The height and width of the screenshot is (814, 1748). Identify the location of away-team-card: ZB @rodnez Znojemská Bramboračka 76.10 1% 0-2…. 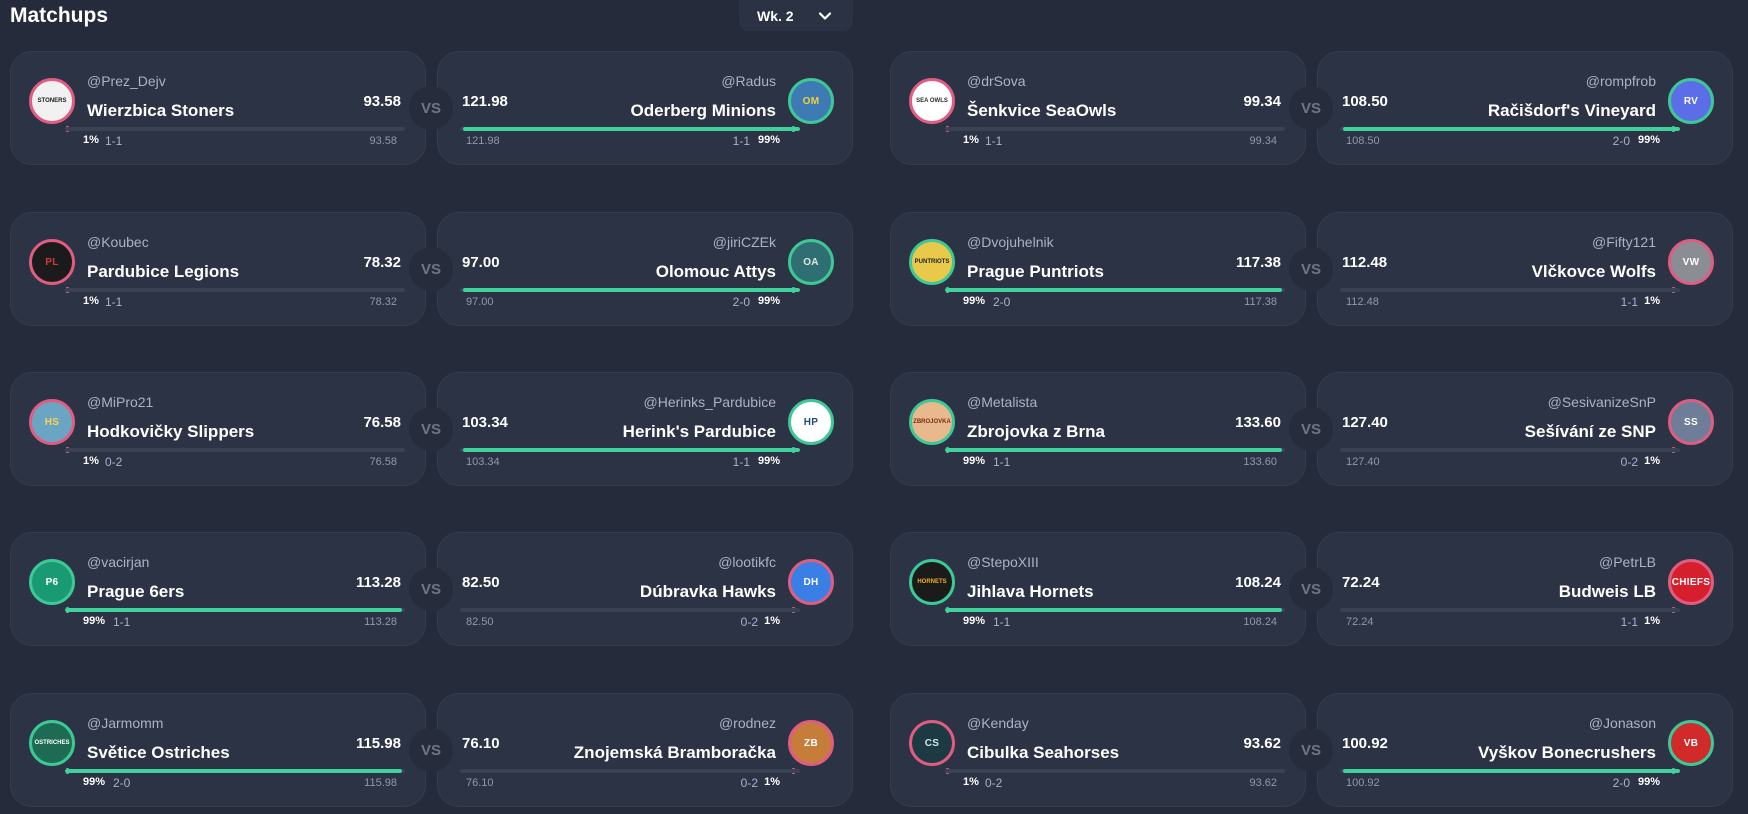
(645, 750).